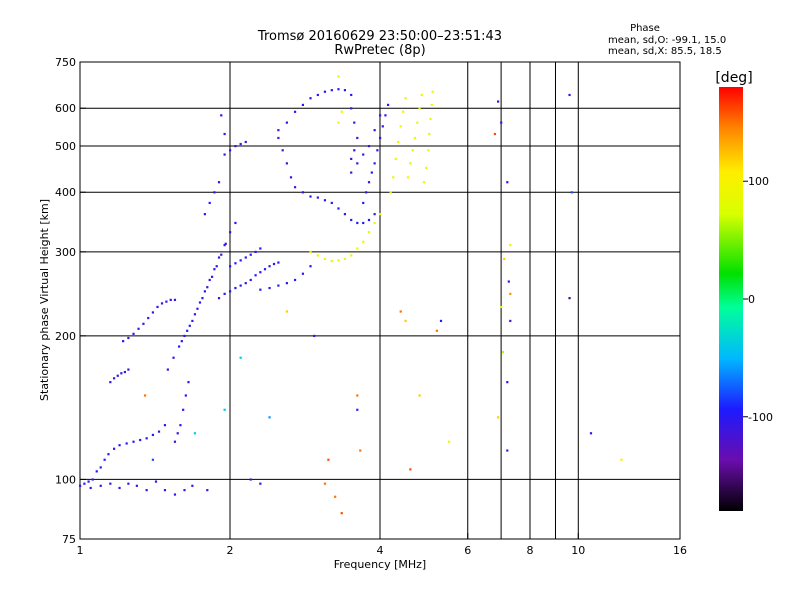 The image size is (800, 600). I want to click on phase-line-x: mean, sd,X: 85.5, 18.5, so click(665, 51).